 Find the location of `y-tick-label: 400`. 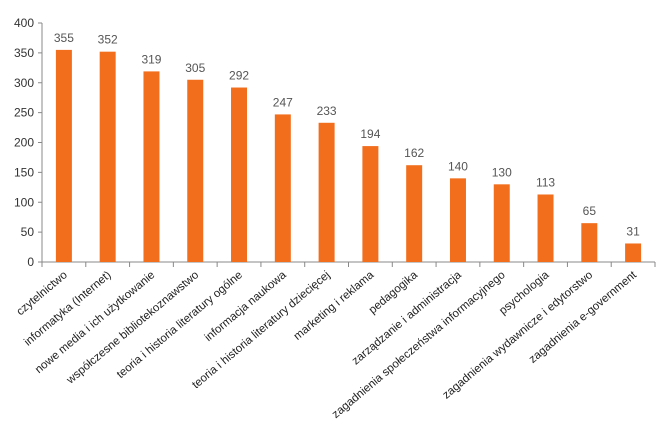

y-tick-label: 400 is located at coordinates (24, 23).